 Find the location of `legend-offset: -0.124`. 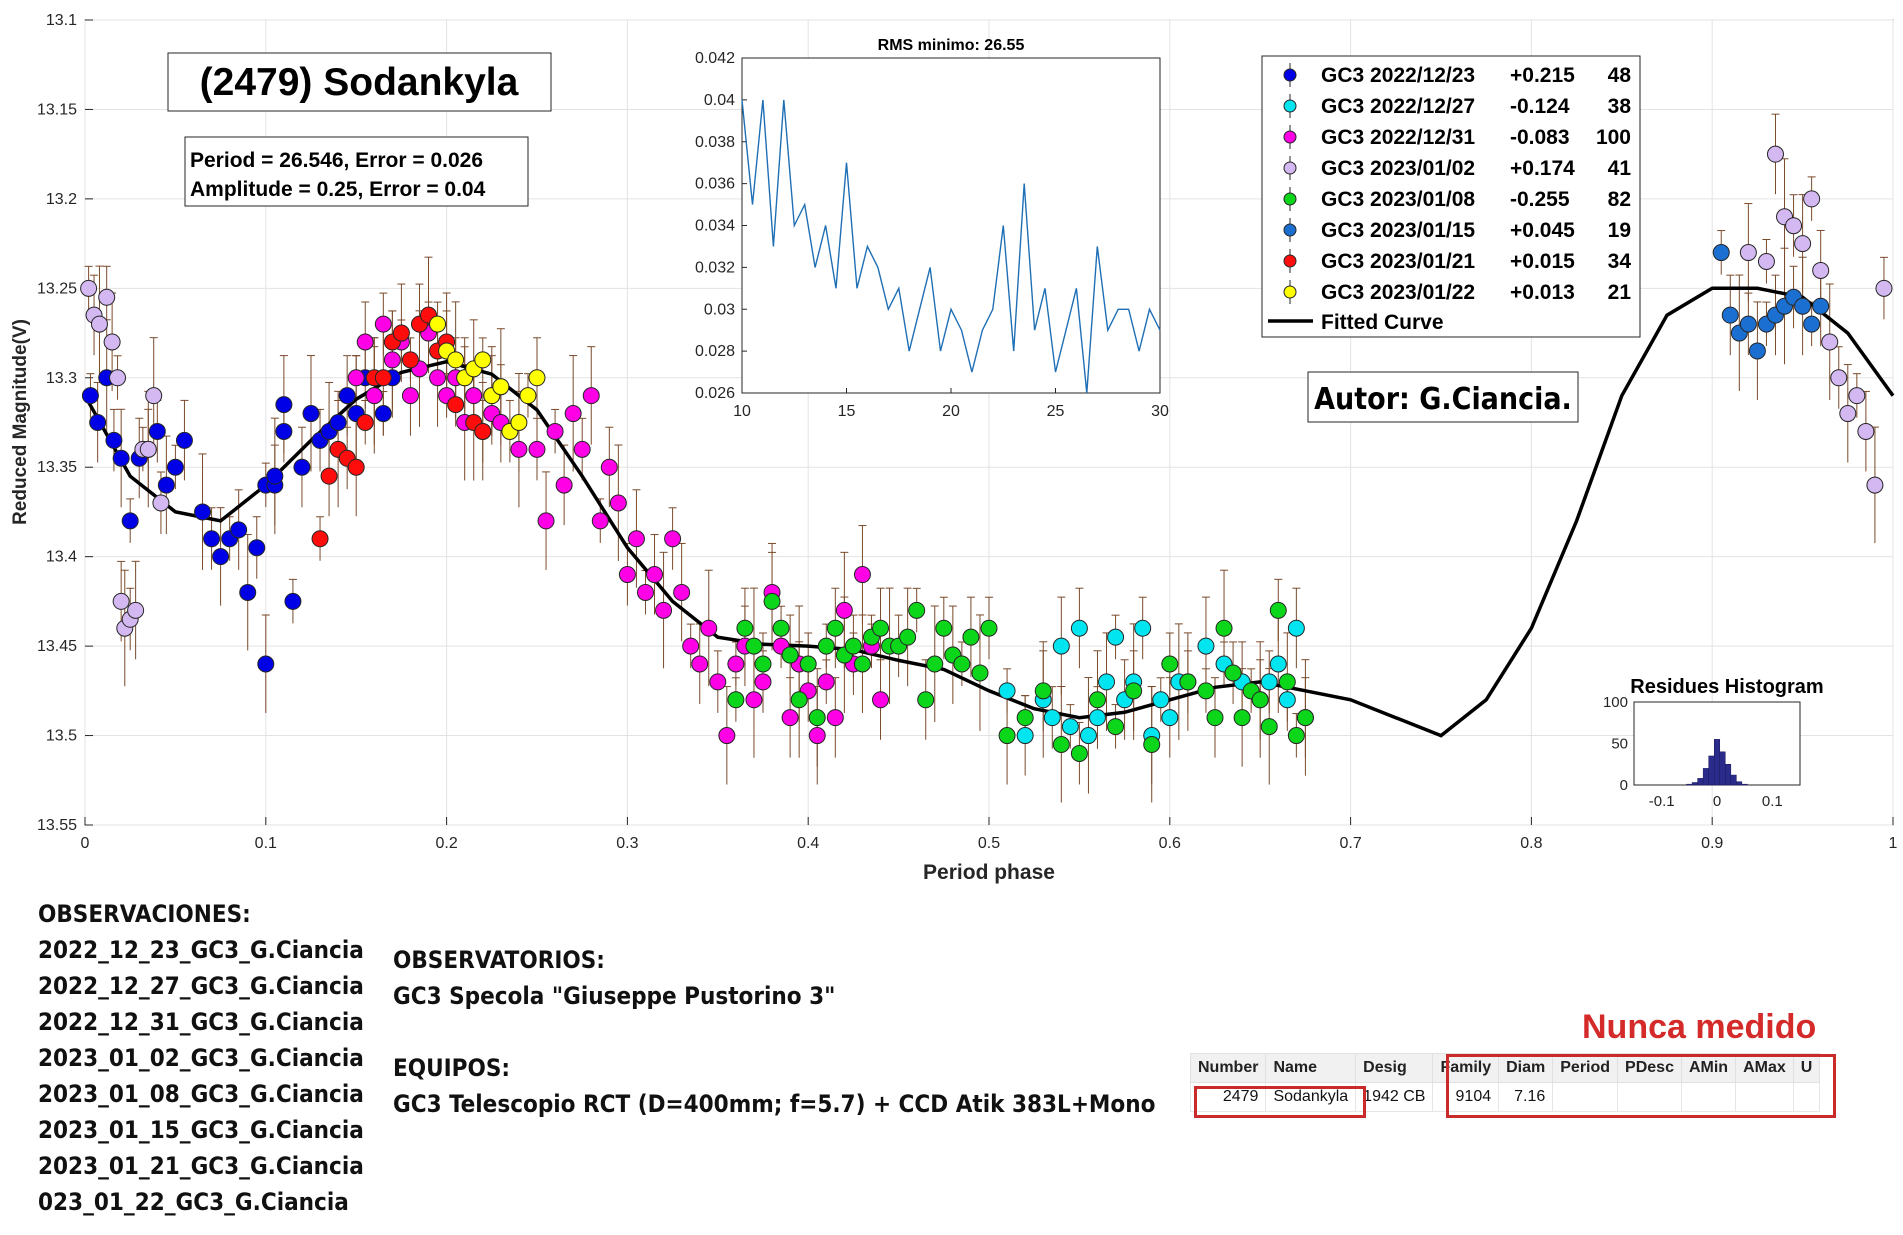

legend-offset: -0.124 is located at coordinates (1540, 106).